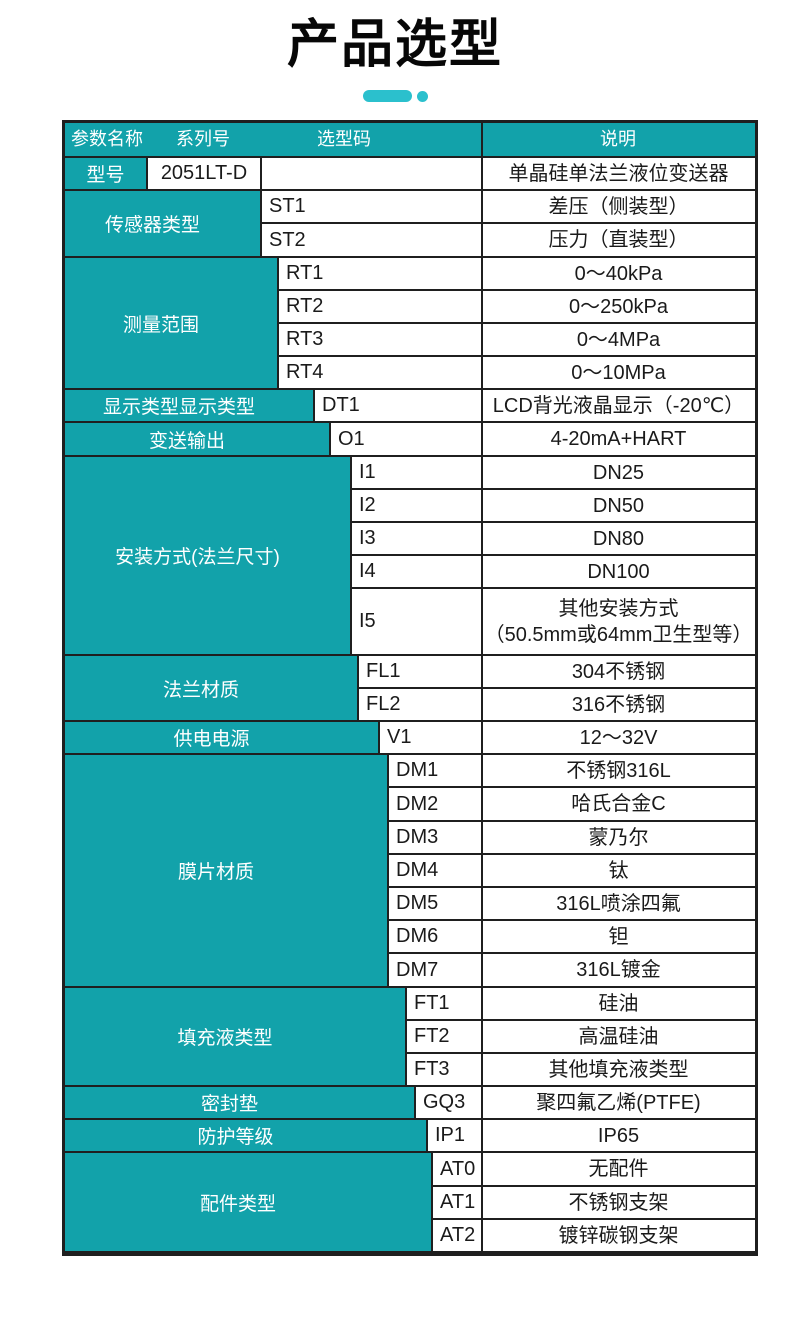  I want to click on group-param-cell: 配件类型, so click(248, 1203).